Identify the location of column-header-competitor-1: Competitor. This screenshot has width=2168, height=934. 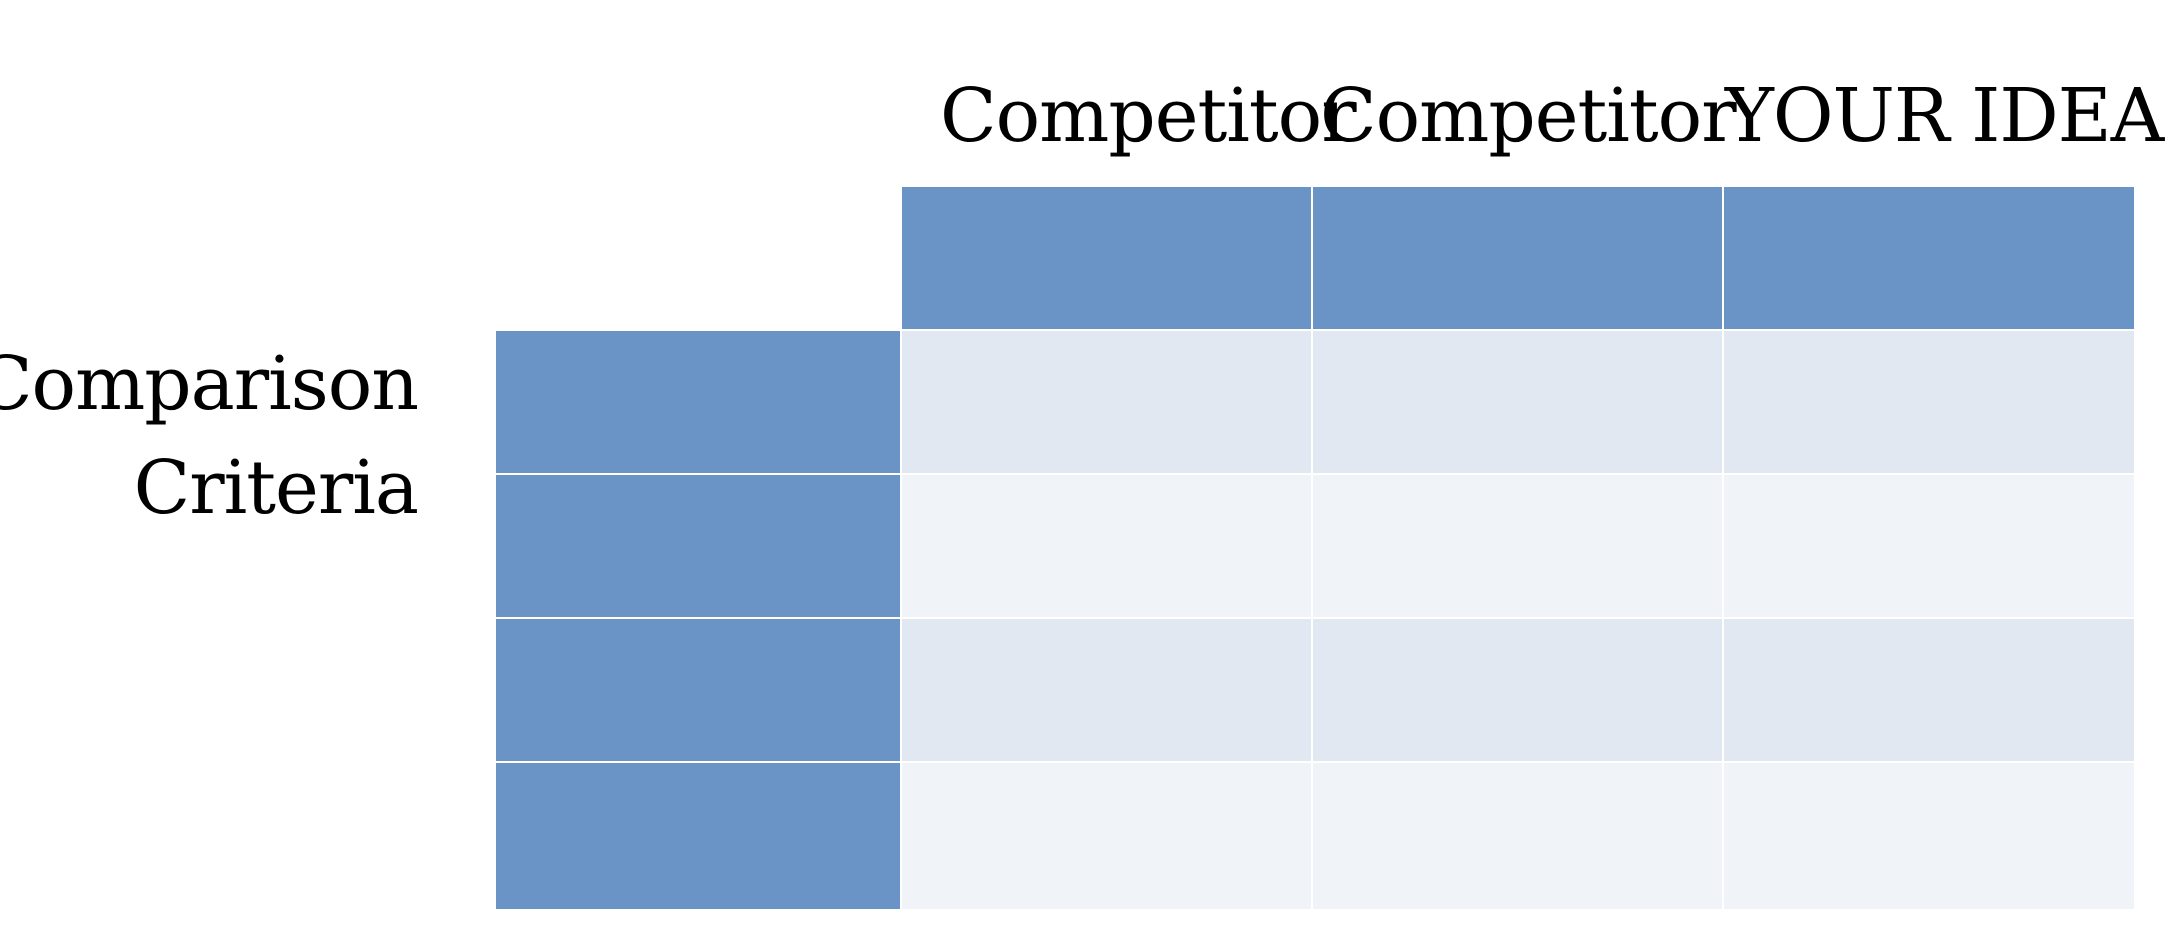
(1148, 116).